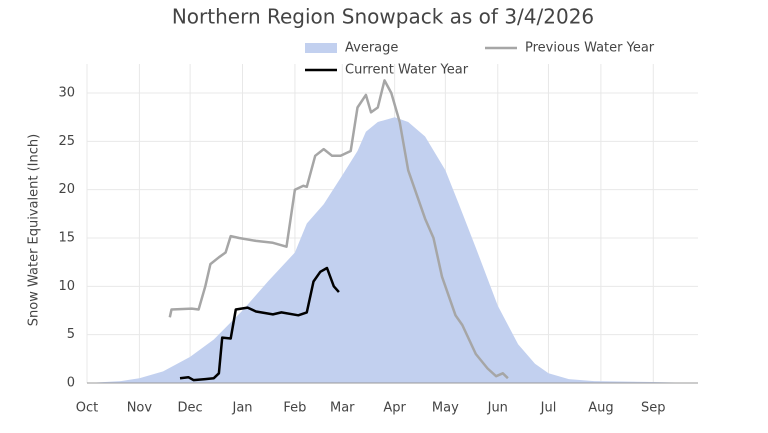 The height and width of the screenshot is (433, 768). I want to click on chart-title: Northern Region Snowpack as of 3/4/2026, so click(383, 17).